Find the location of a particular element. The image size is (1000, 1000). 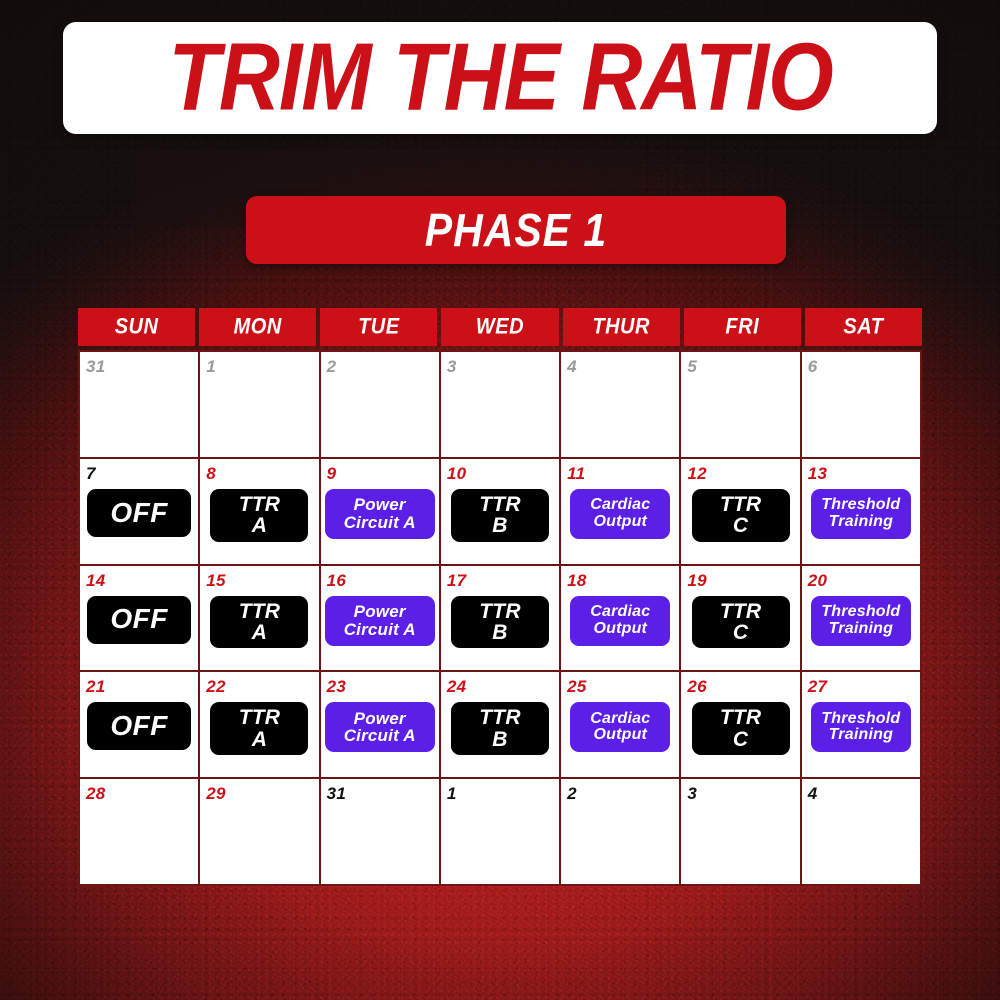

day-header-tue: TUE is located at coordinates (379, 327).